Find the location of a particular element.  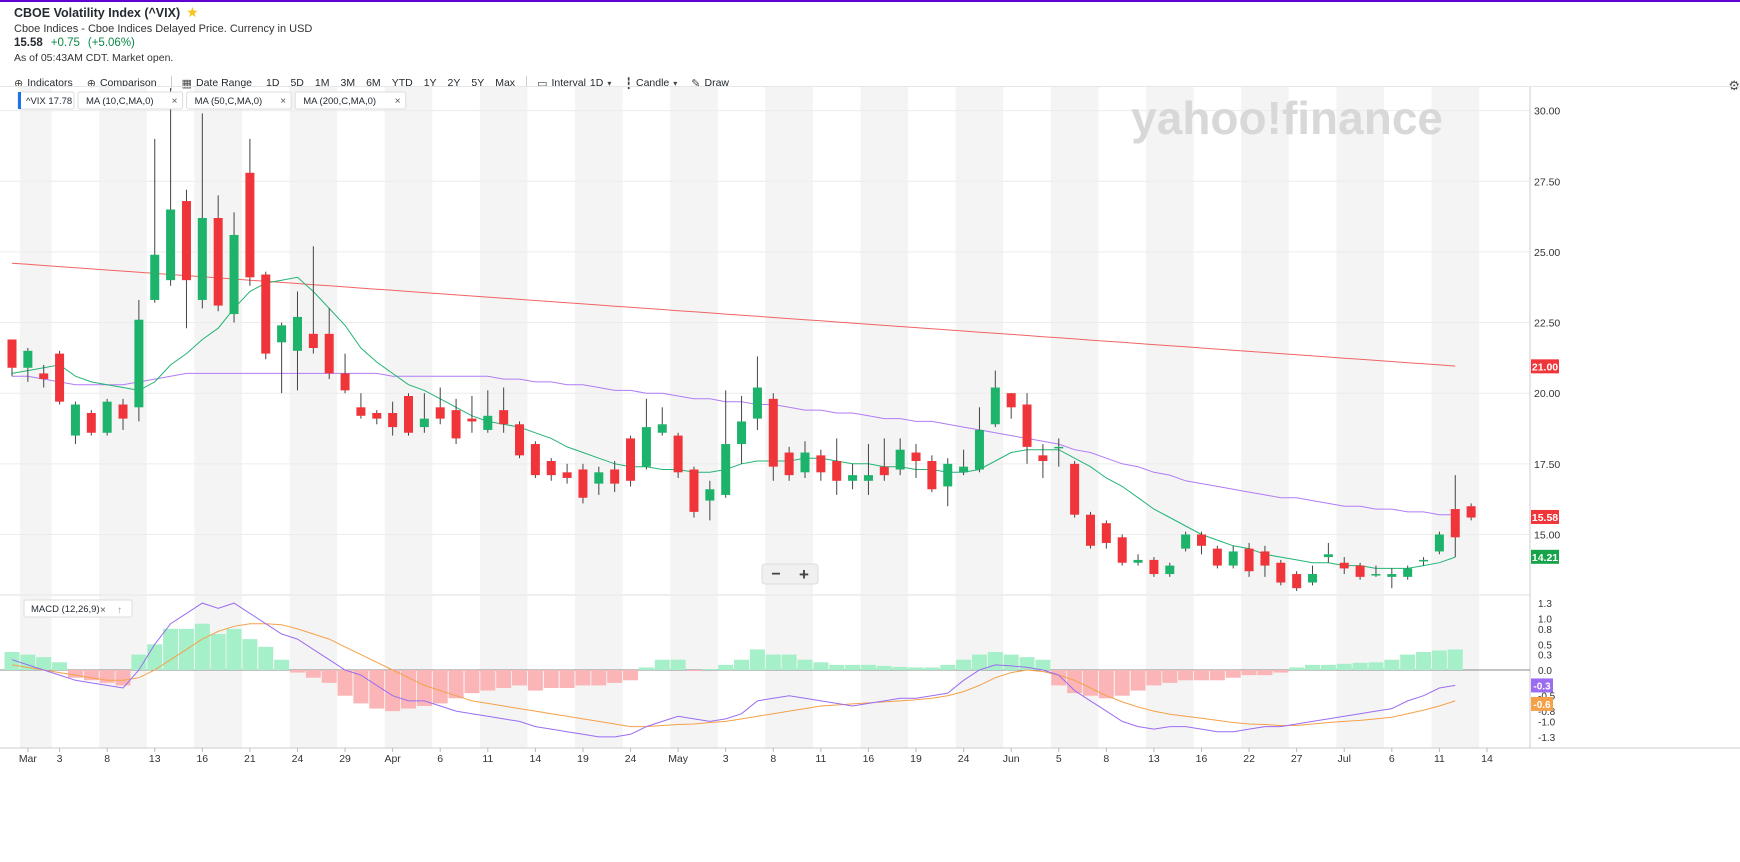

macd-y-tick-label: 0.5 is located at coordinates (1545, 645).